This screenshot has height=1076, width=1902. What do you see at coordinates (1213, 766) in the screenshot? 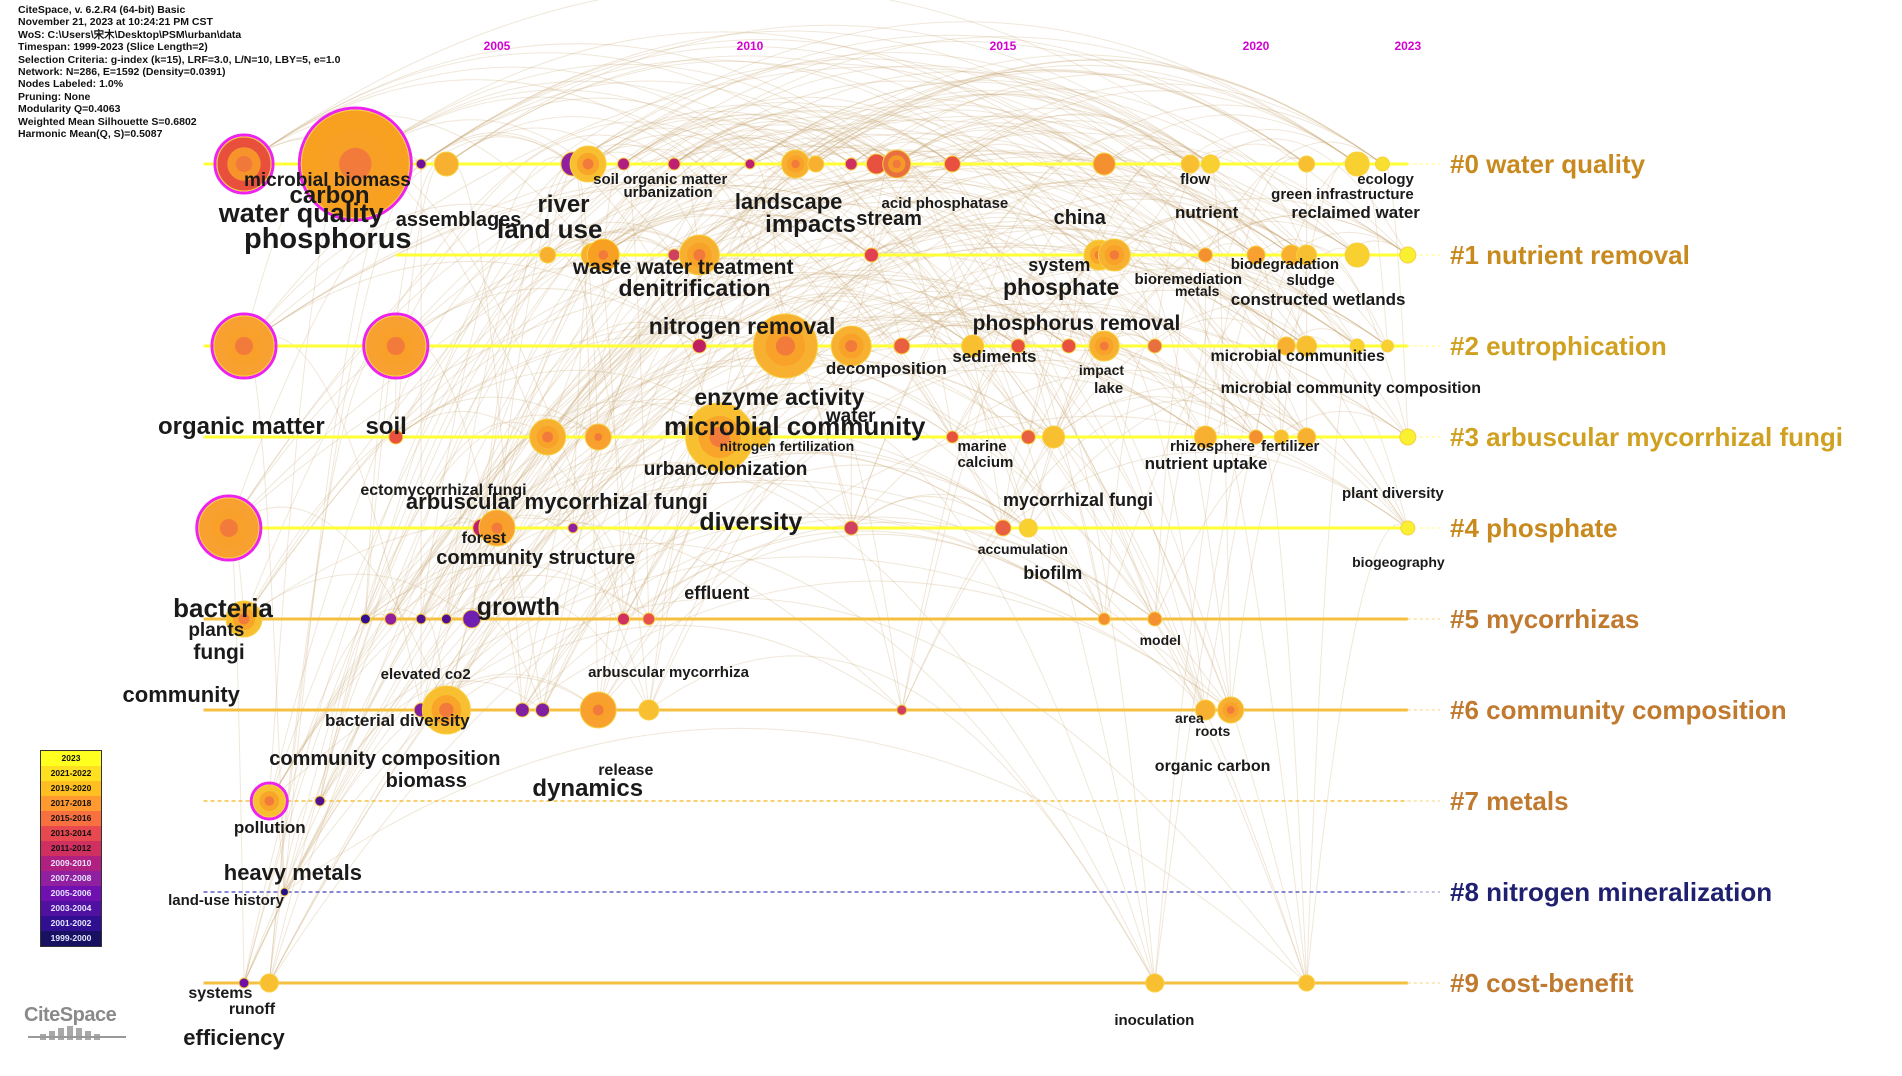
I see `keyword-label: organic carbon` at bounding box center [1213, 766].